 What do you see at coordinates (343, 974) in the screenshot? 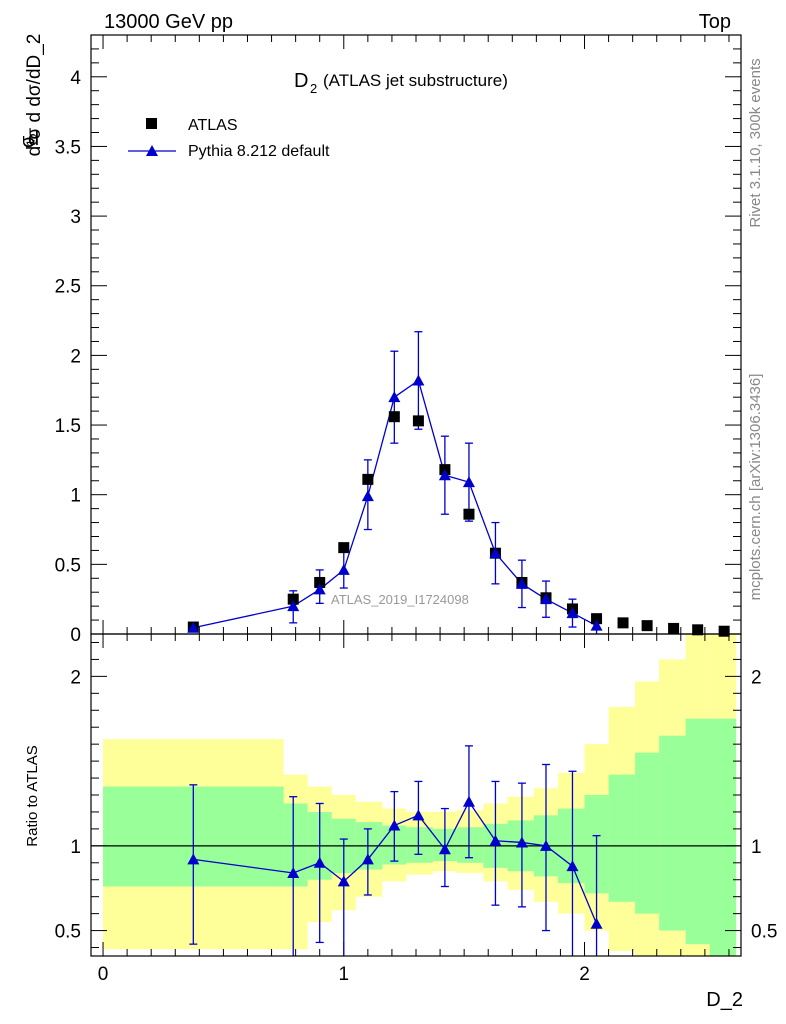
I see `x-tick-label: 1` at bounding box center [343, 974].